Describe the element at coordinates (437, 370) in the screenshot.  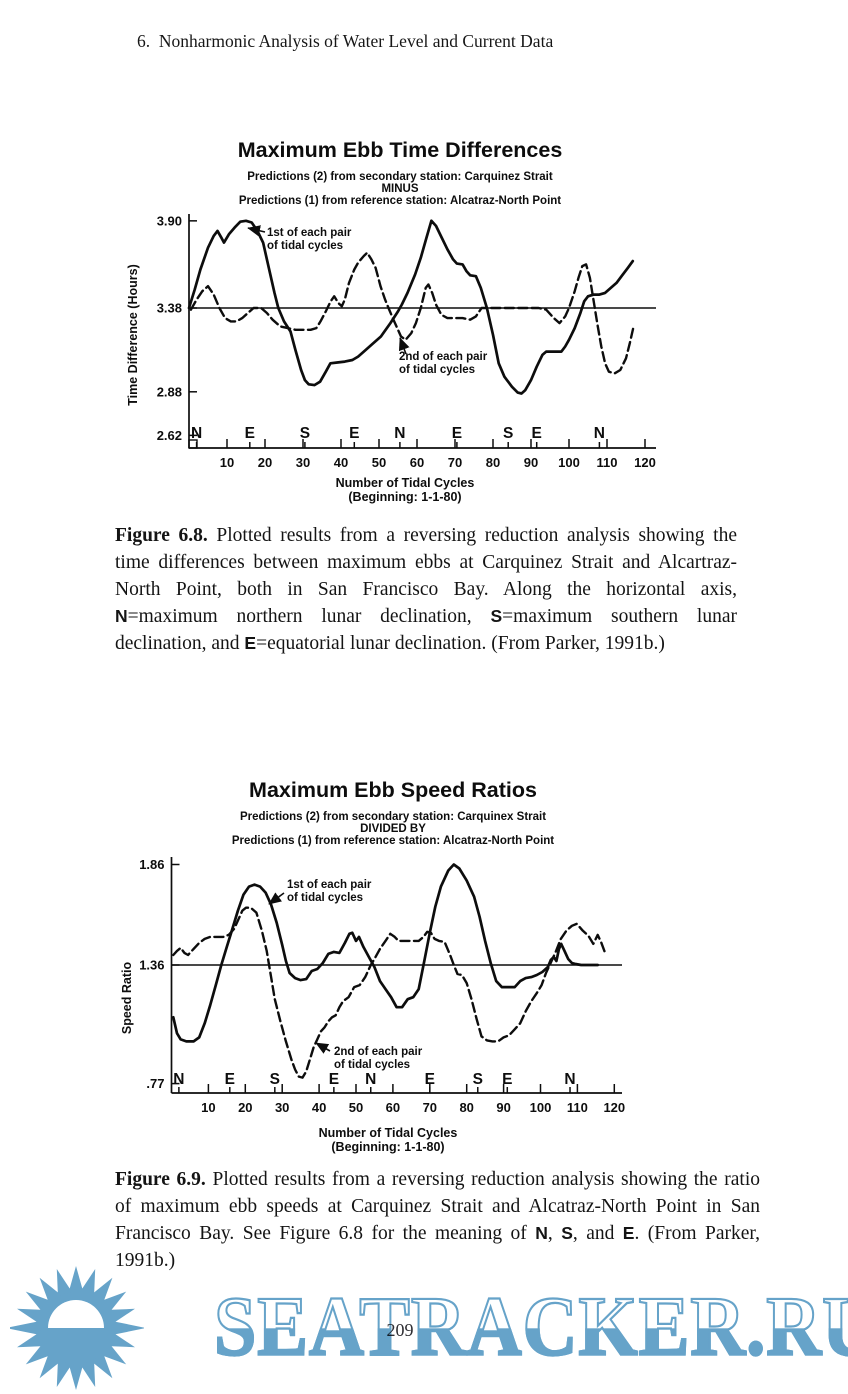
I see `figure-6-8-dashed-label-line2: of tidal cycles` at that location.